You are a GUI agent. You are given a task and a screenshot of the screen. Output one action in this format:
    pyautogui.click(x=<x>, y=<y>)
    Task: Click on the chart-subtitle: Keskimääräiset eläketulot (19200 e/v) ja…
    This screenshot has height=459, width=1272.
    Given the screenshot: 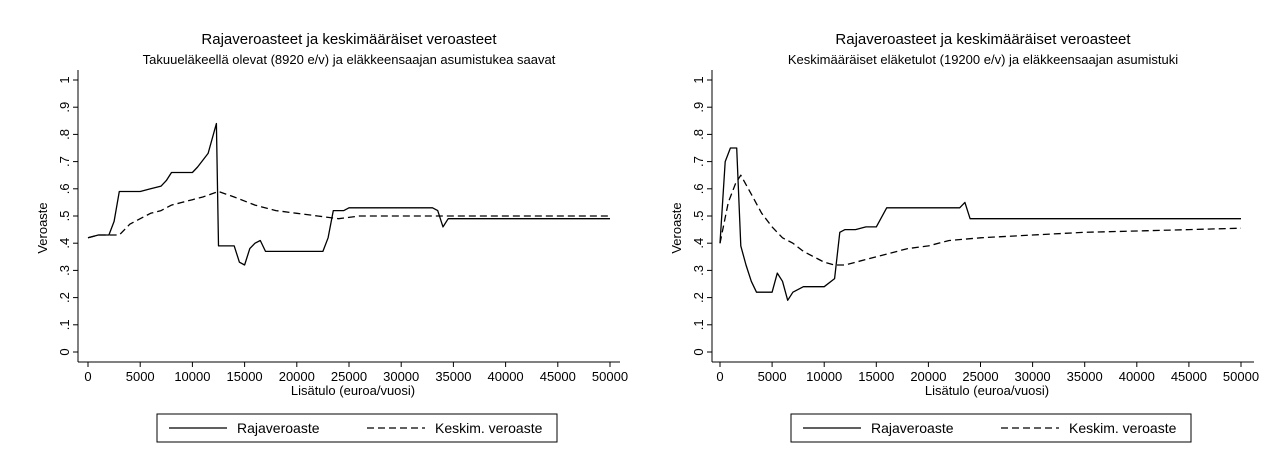 What is the action you would take?
    pyautogui.click(x=983, y=59)
    